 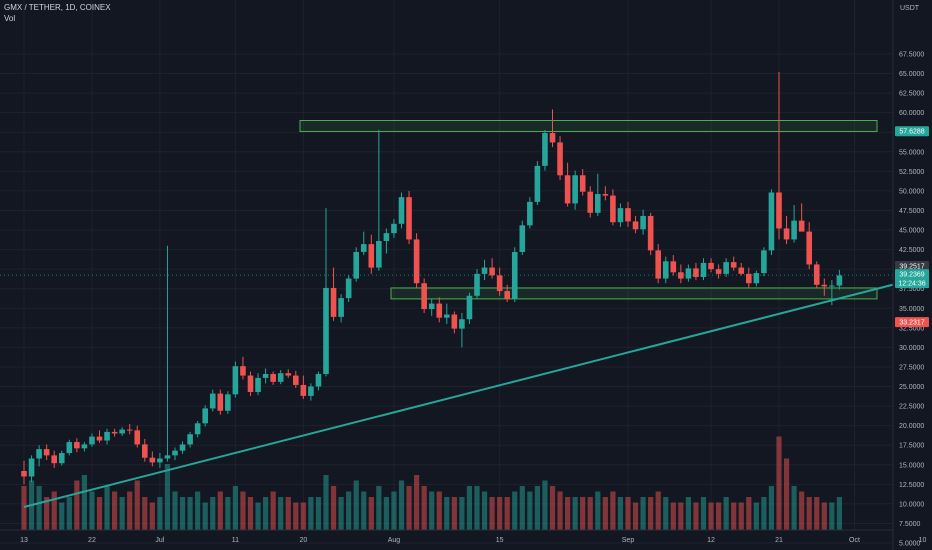 I want to click on volume-label: Vol, so click(x=10, y=18).